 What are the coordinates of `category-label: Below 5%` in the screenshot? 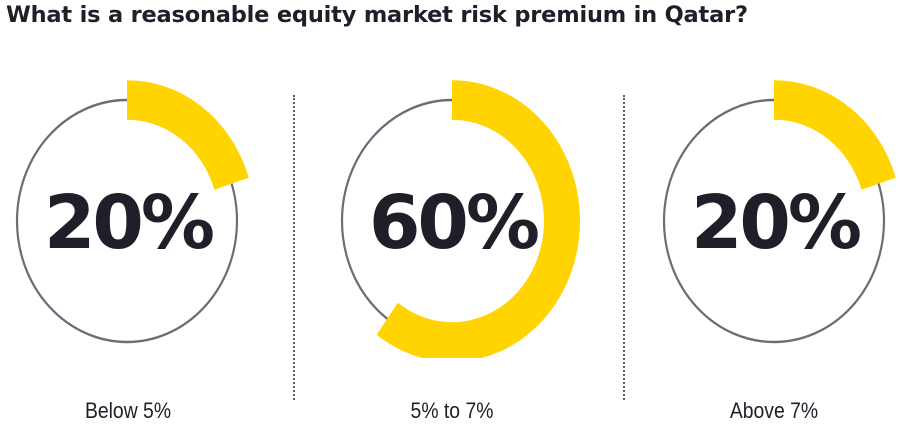 It's located at (128, 410).